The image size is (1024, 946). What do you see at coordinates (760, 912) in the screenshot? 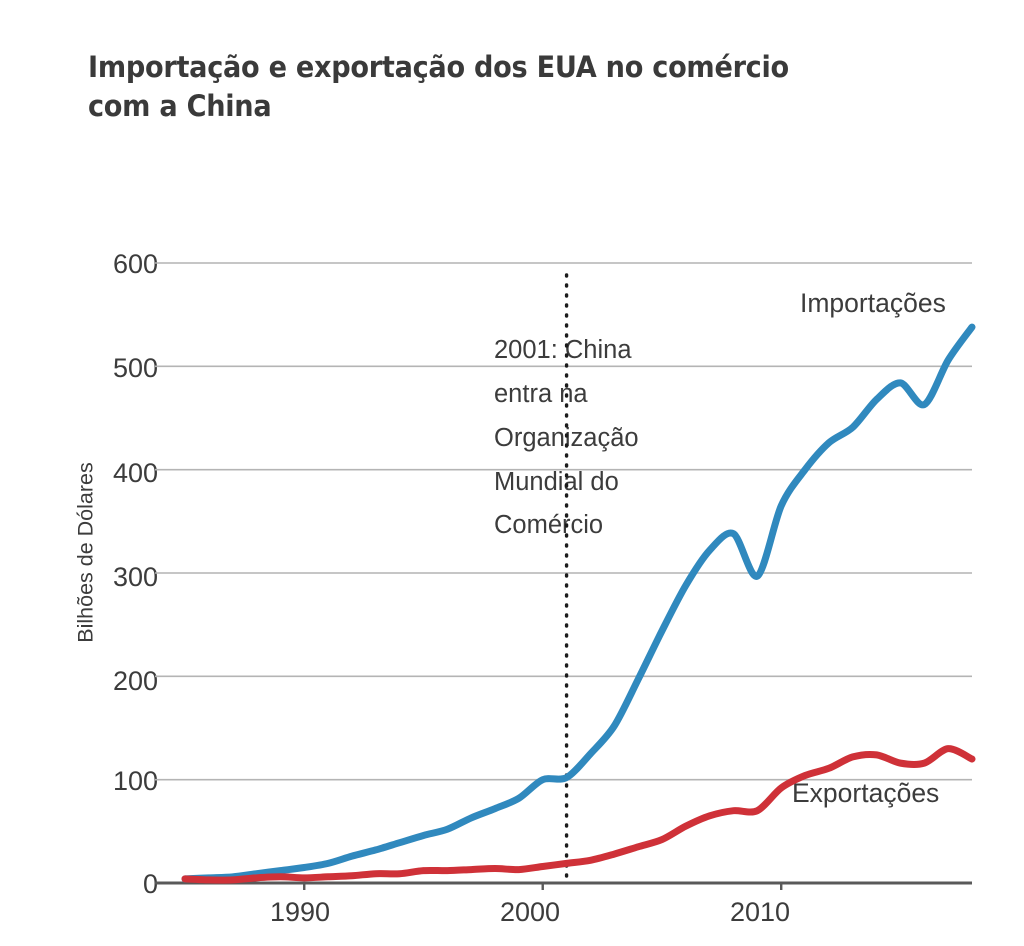
I see `x-tick-2010: 2010` at bounding box center [760, 912].